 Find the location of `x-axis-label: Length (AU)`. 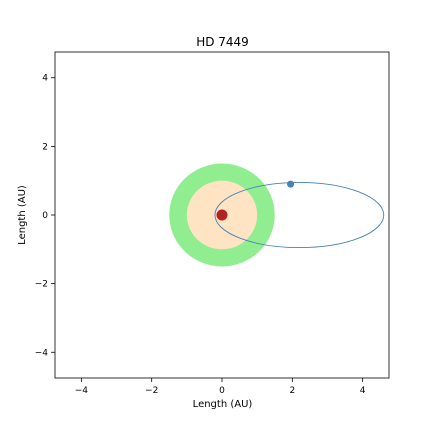

x-axis-label: Length (AU) is located at coordinates (223, 404).